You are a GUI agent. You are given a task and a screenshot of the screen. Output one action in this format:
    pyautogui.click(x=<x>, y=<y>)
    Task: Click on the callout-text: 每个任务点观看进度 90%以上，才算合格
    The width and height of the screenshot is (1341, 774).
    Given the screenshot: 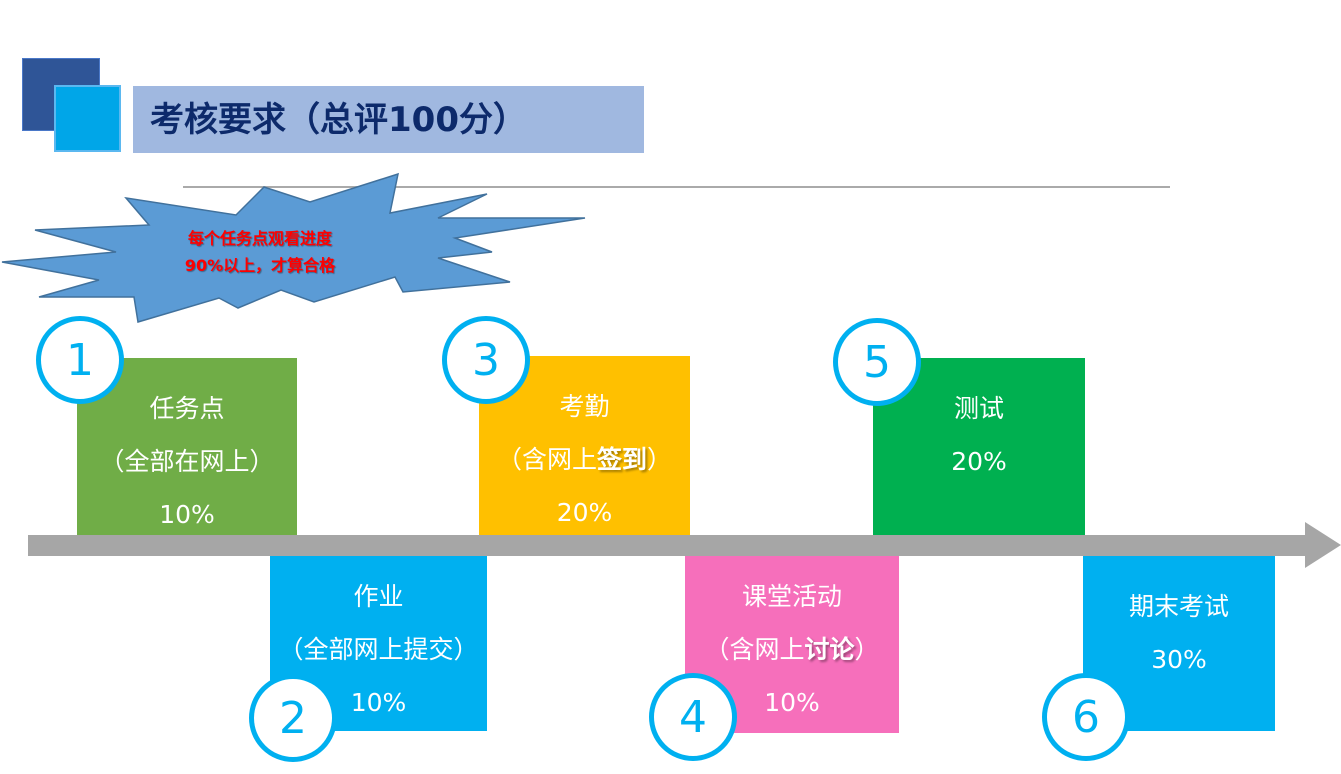 What is the action you would take?
    pyautogui.click(x=260, y=252)
    